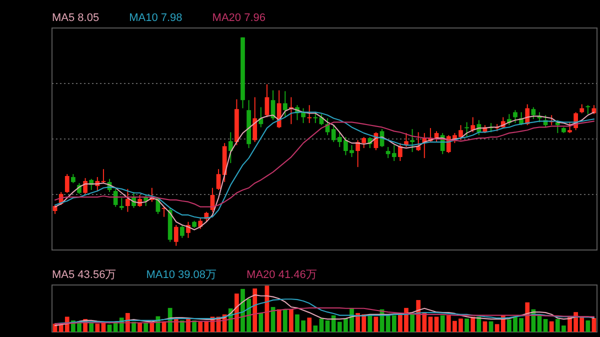 This screenshot has height=337, width=600. I want to click on text: MA10 39.08万, so click(181, 275).